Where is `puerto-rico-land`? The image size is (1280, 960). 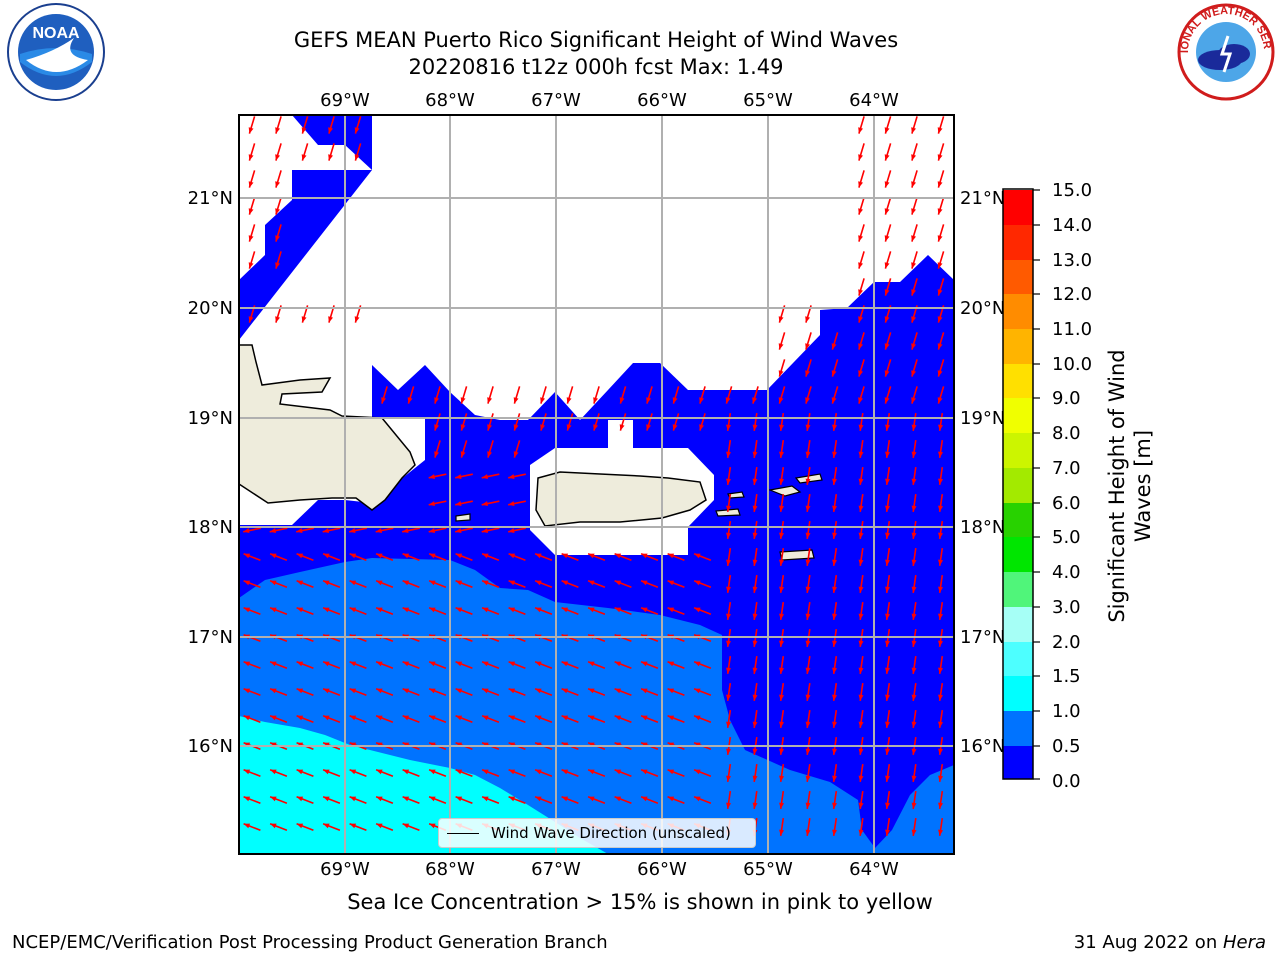
puerto-rico-land is located at coordinates (621, 499).